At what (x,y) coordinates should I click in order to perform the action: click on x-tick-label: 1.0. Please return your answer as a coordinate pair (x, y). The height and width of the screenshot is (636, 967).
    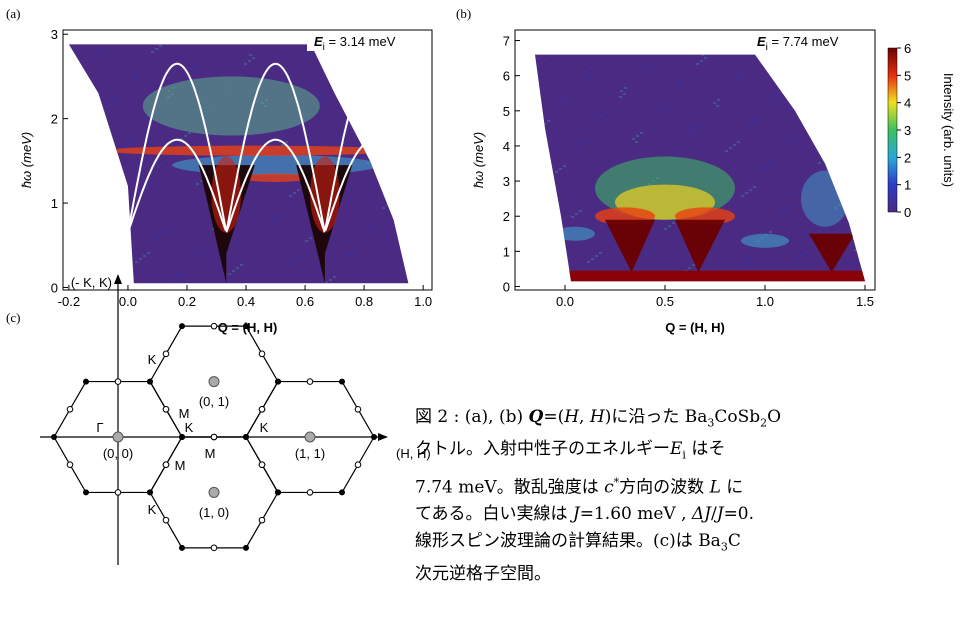
    Looking at the image, I should click on (423, 301).